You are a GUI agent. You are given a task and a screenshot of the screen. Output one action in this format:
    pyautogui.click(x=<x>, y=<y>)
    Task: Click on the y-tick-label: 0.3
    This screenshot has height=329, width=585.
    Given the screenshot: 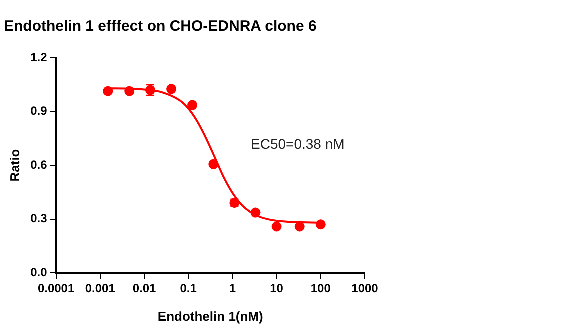 What is the action you would take?
    pyautogui.click(x=39, y=219)
    